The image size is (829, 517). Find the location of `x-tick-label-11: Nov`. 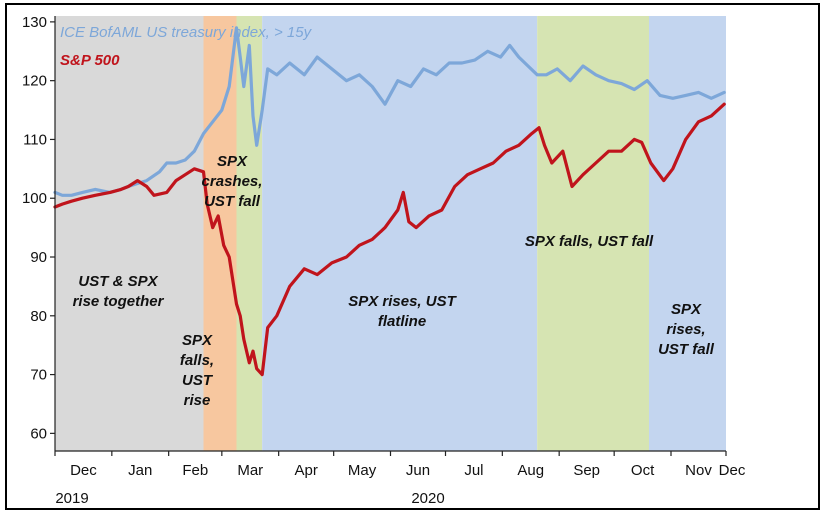

x-tick-label-11: Nov is located at coordinates (698, 470).